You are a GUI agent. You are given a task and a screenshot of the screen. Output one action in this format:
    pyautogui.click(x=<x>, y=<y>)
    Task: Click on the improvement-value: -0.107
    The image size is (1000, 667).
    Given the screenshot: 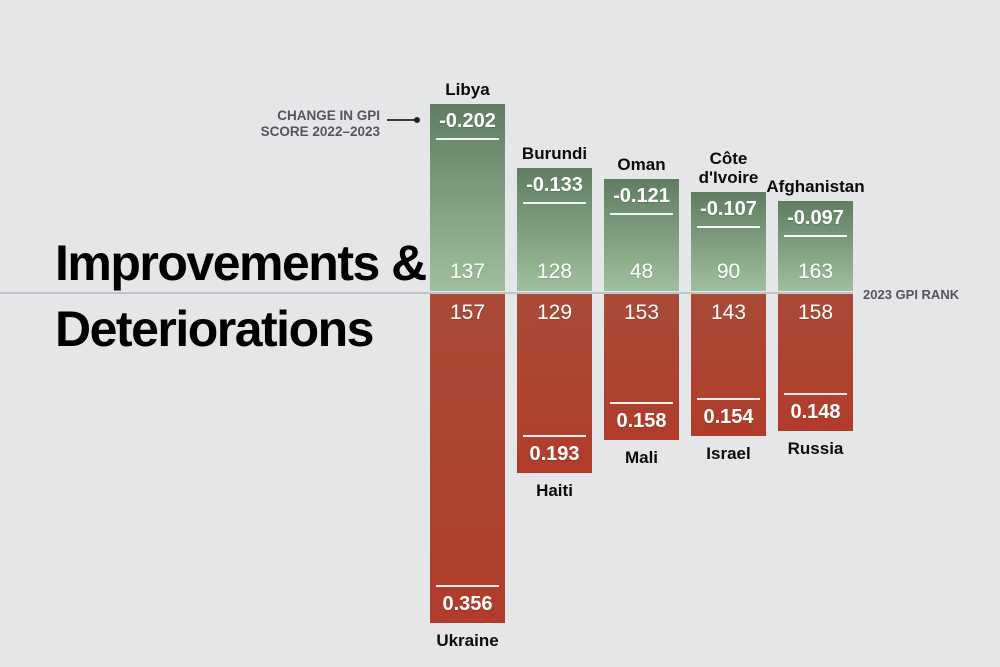 What is the action you would take?
    pyautogui.click(x=728, y=209)
    